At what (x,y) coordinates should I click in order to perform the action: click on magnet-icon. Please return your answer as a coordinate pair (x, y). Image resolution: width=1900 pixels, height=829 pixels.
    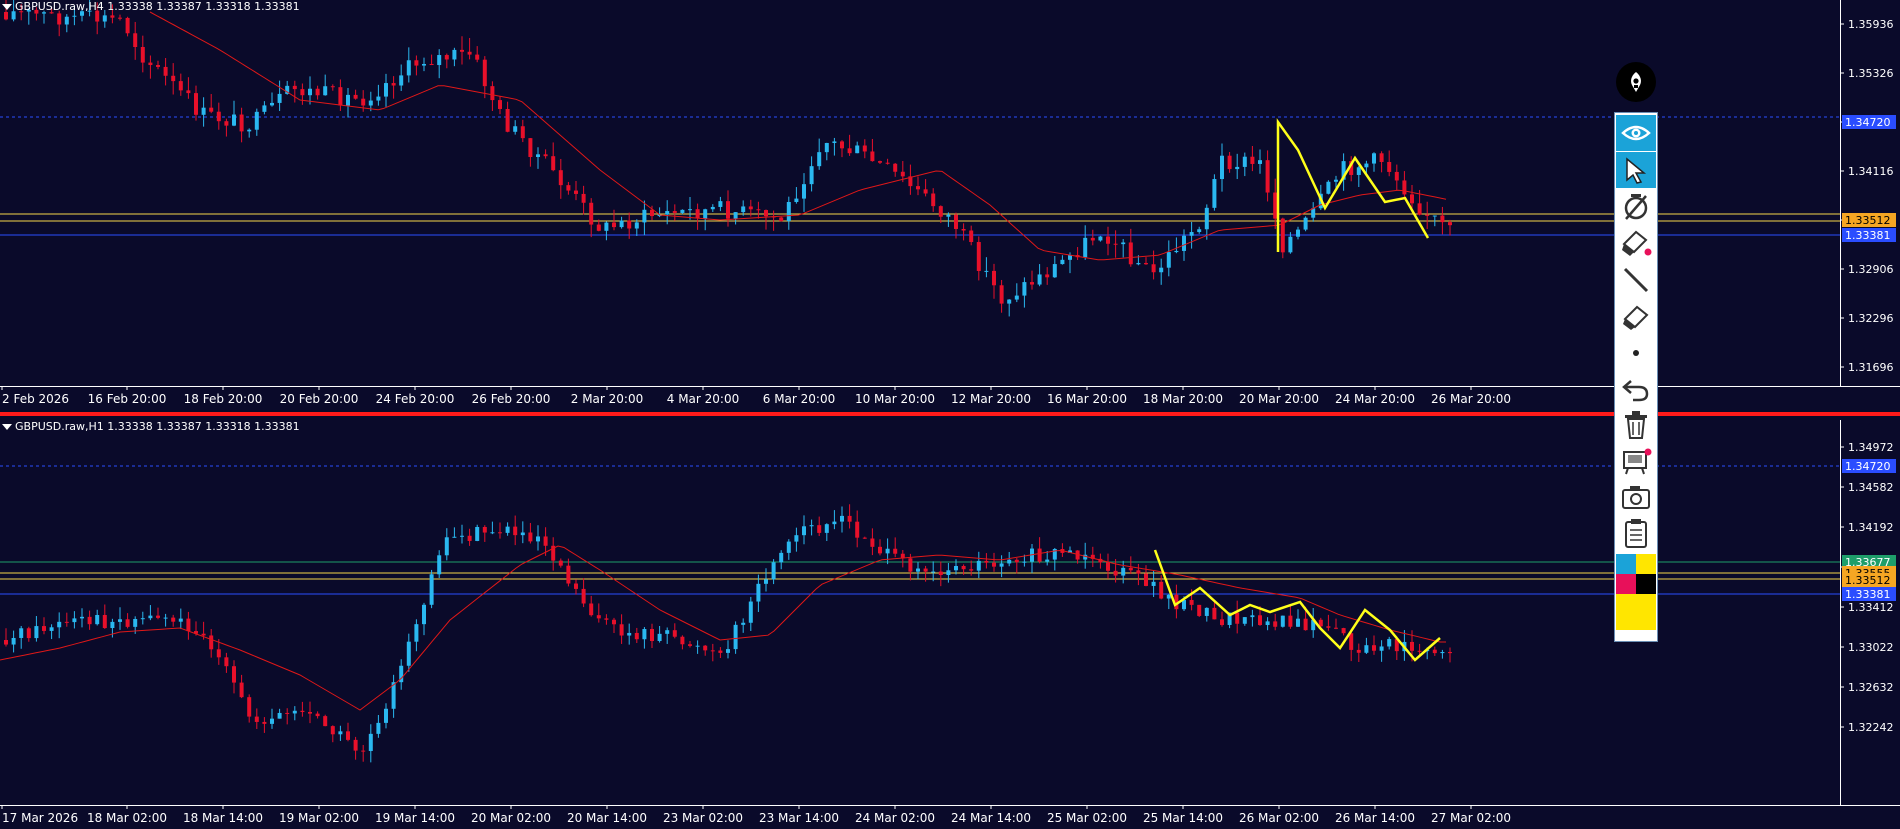
    Looking at the image, I should click on (1636, 207).